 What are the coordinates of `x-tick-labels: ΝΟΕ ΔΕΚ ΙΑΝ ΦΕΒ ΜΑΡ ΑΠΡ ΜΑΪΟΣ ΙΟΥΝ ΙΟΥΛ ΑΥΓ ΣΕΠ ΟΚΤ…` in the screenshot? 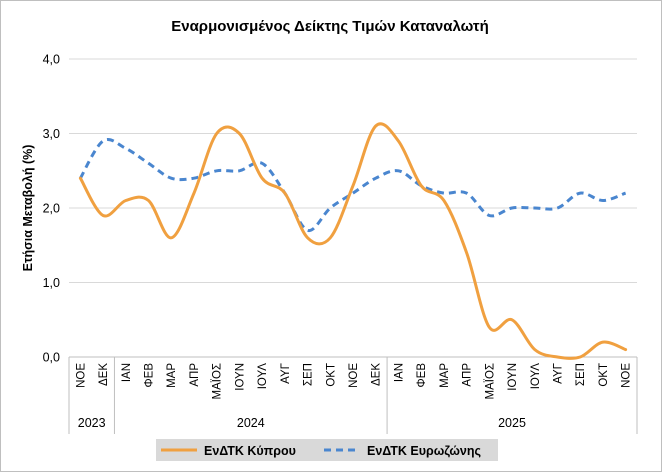 It's located at (353, 380).